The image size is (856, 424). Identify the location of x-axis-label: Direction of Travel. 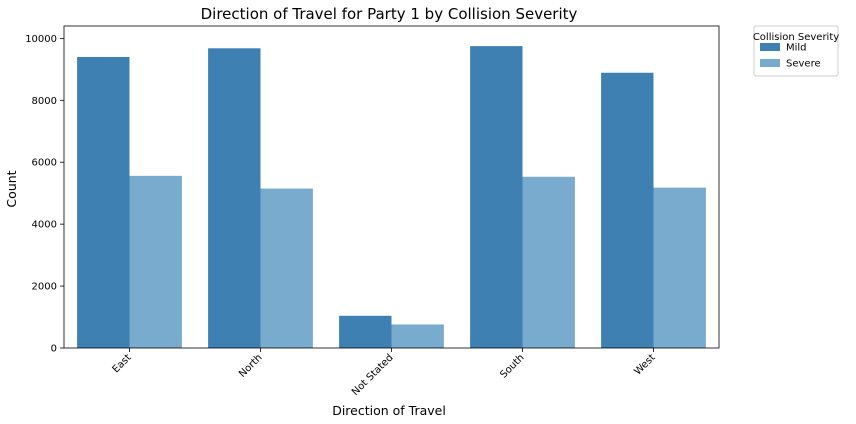
(389, 410).